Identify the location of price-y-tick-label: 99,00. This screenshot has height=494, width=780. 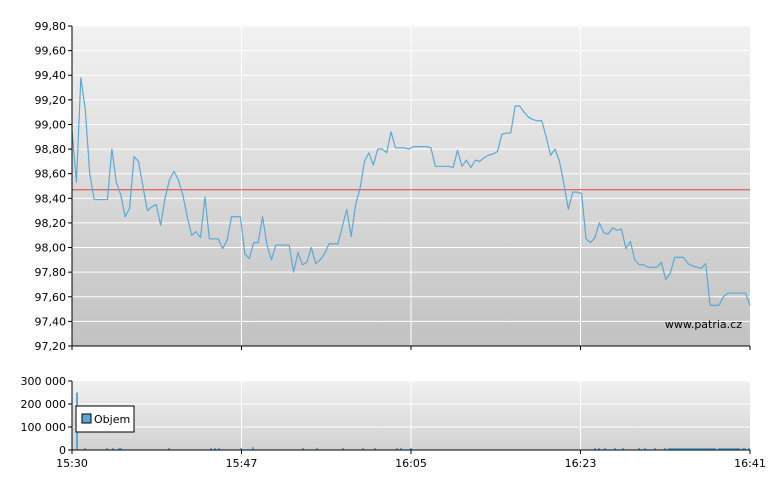
(51, 124).